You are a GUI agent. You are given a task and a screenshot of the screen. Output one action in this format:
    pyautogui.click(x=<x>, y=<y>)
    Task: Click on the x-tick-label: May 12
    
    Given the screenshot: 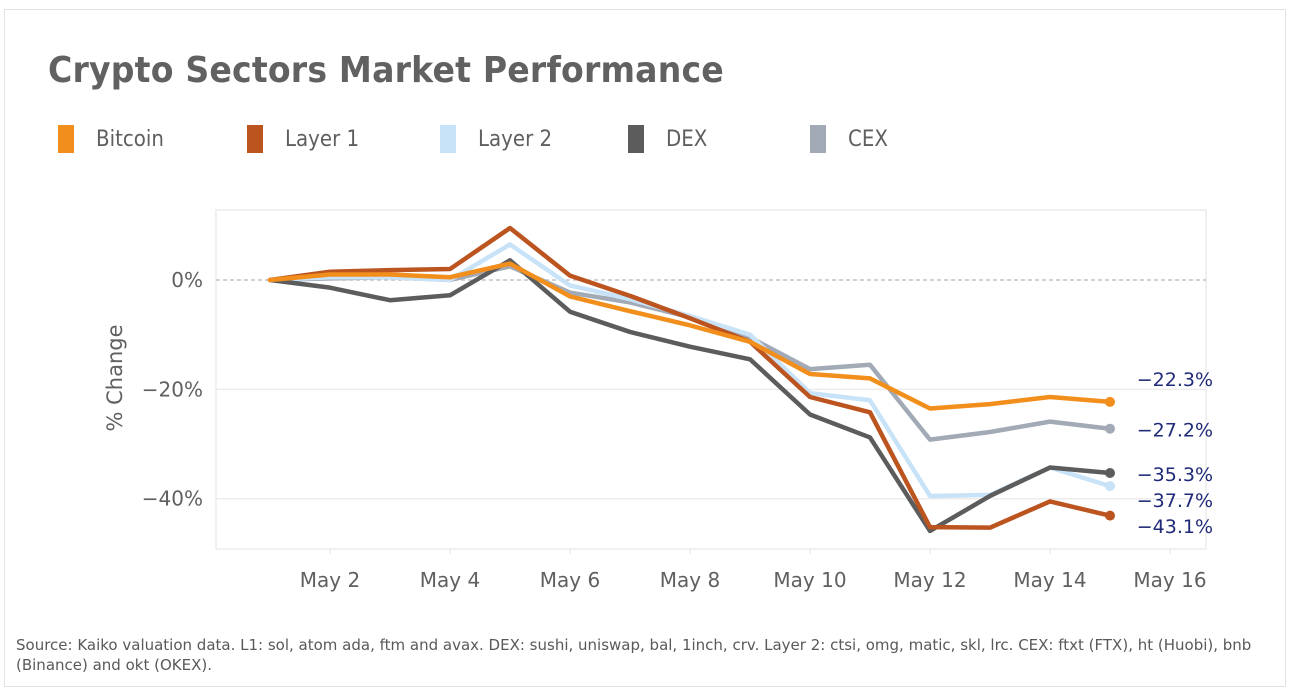 What is the action you would take?
    pyautogui.click(x=929, y=580)
    